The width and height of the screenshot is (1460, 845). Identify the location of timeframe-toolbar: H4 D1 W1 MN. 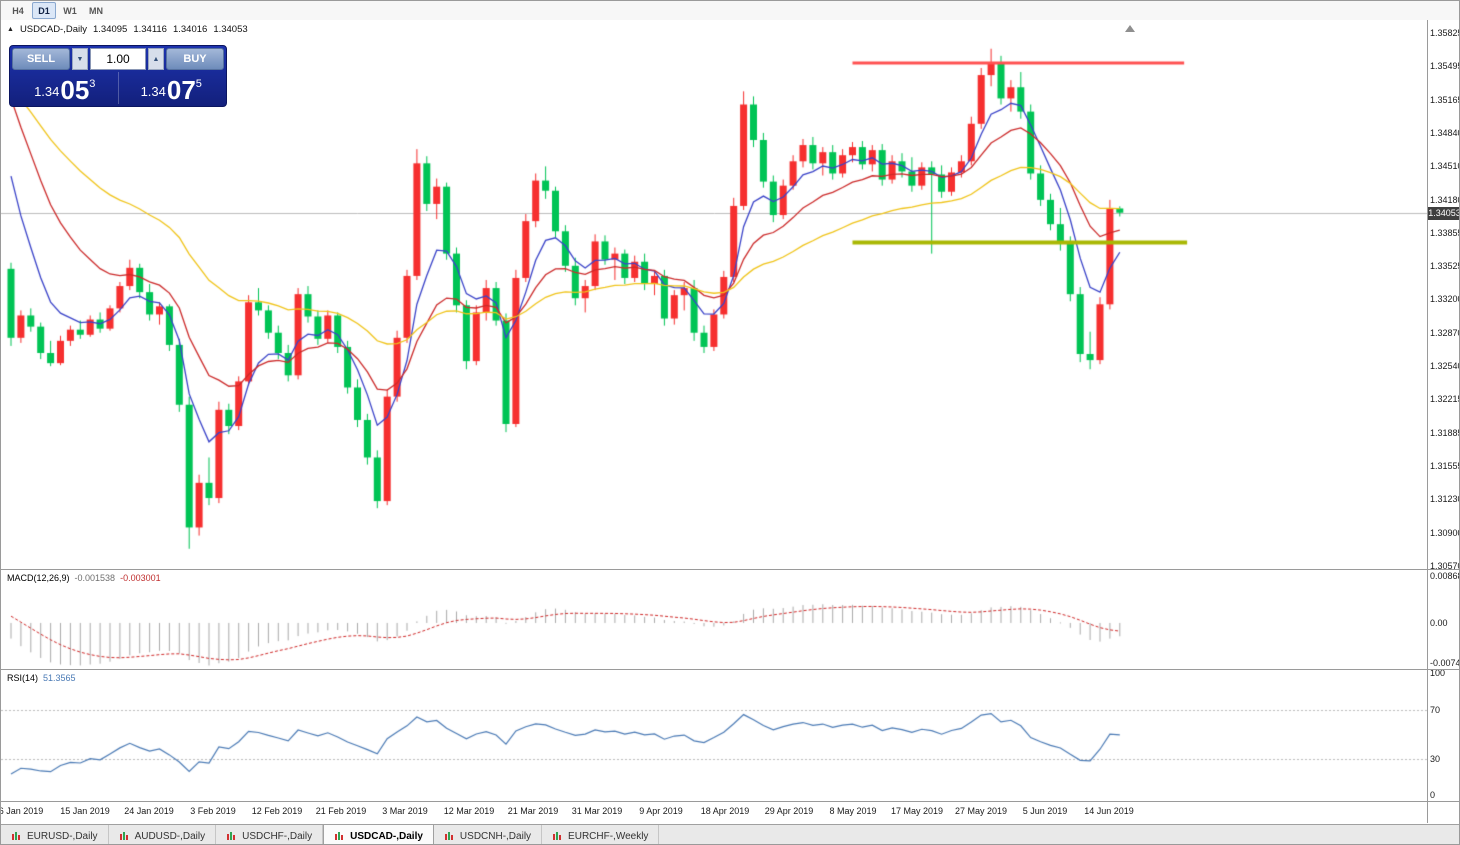
(730, 11).